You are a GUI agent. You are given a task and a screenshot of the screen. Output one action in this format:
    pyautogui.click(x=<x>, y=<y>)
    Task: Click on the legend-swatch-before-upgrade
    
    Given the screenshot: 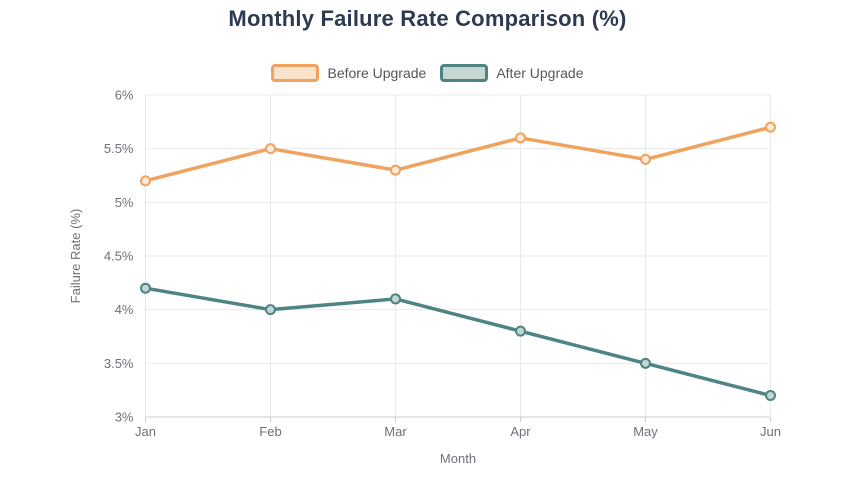 What is the action you would take?
    pyautogui.click(x=295, y=73)
    